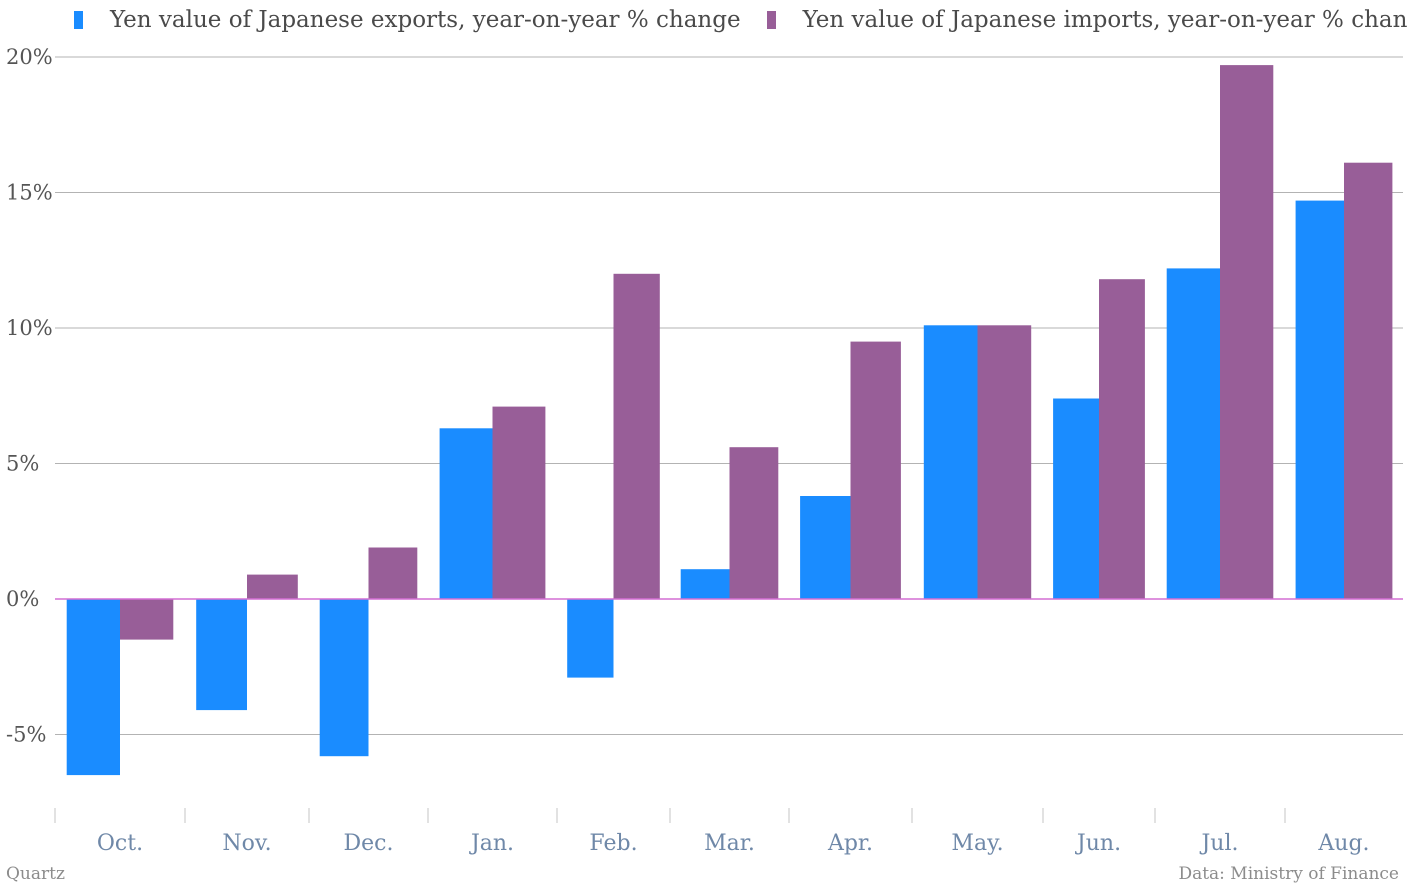  What do you see at coordinates (771, 20) in the screenshot?
I see `legend-swatch-imports` at bounding box center [771, 20].